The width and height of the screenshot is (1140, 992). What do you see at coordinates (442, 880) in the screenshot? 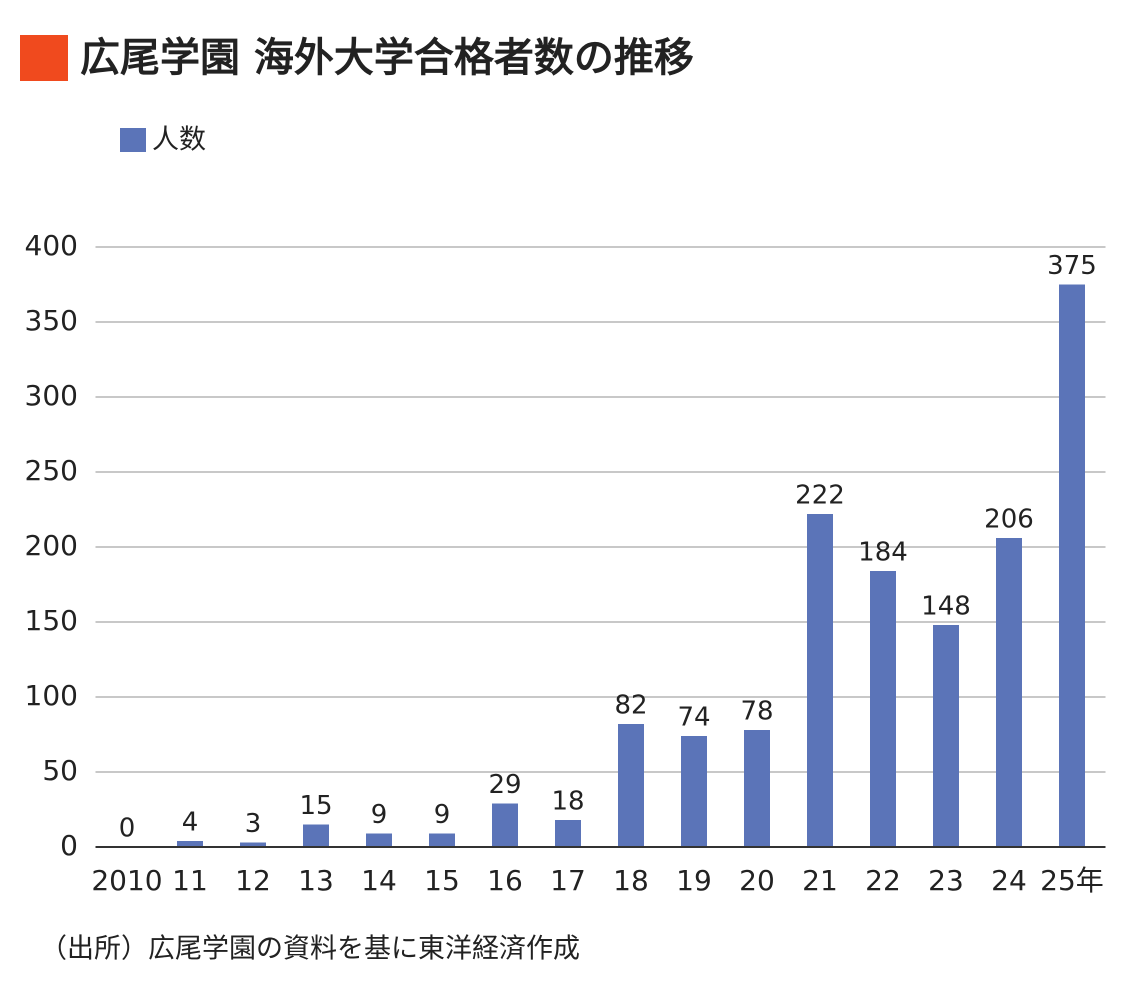
I see `x-tick-label: 15` at bounding box center [442, 880].